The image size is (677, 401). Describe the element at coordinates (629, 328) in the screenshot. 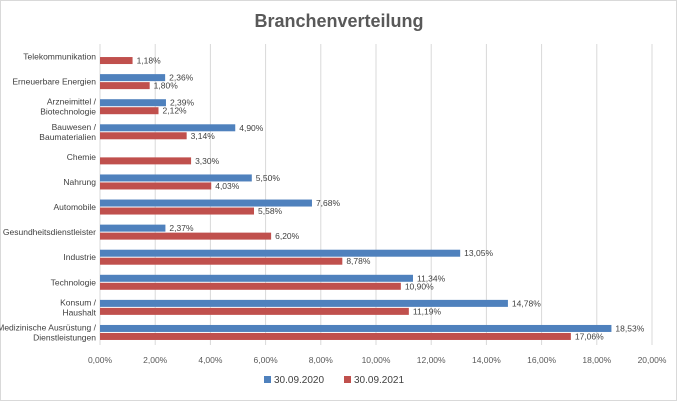

I see `data-label: 18,53%` at that location.